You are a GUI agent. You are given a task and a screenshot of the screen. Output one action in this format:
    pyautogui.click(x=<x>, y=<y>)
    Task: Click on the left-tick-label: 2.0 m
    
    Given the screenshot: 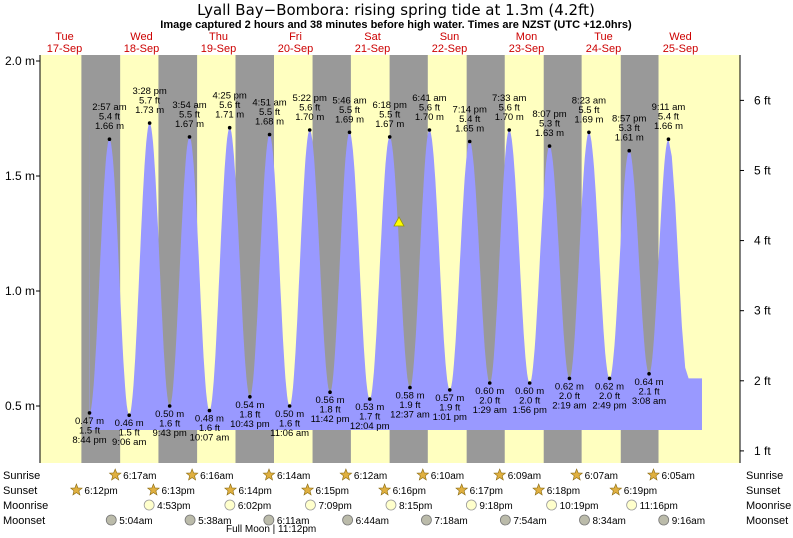 What is the action you would take?
    pyautogui.click(x=20, y=61)
    